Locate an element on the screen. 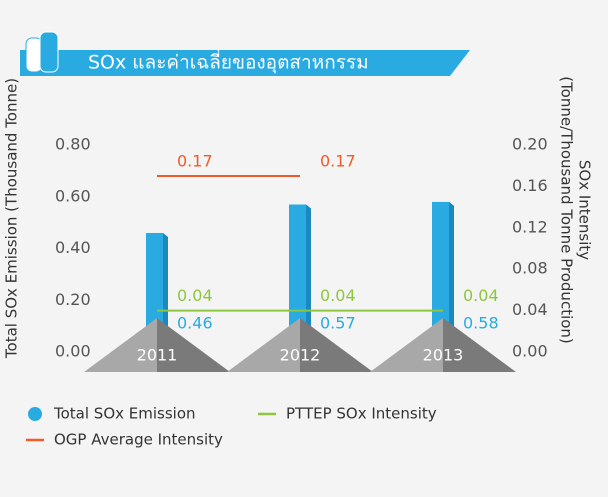 The image size is (608, 497). icon is located at coordinates (49, 52).